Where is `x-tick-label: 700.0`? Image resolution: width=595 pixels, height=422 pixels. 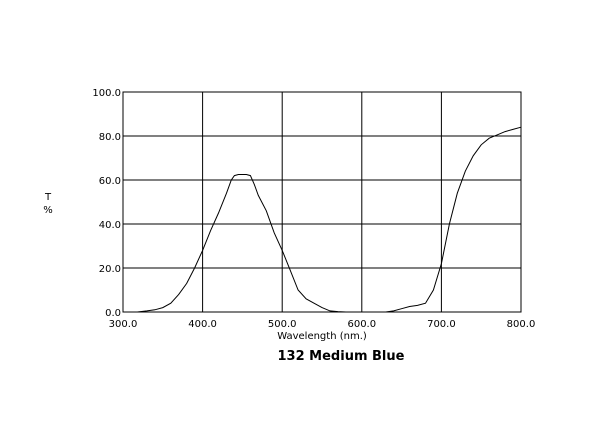 x-tick-label: 700.0 is located at coordinates (441, 324).